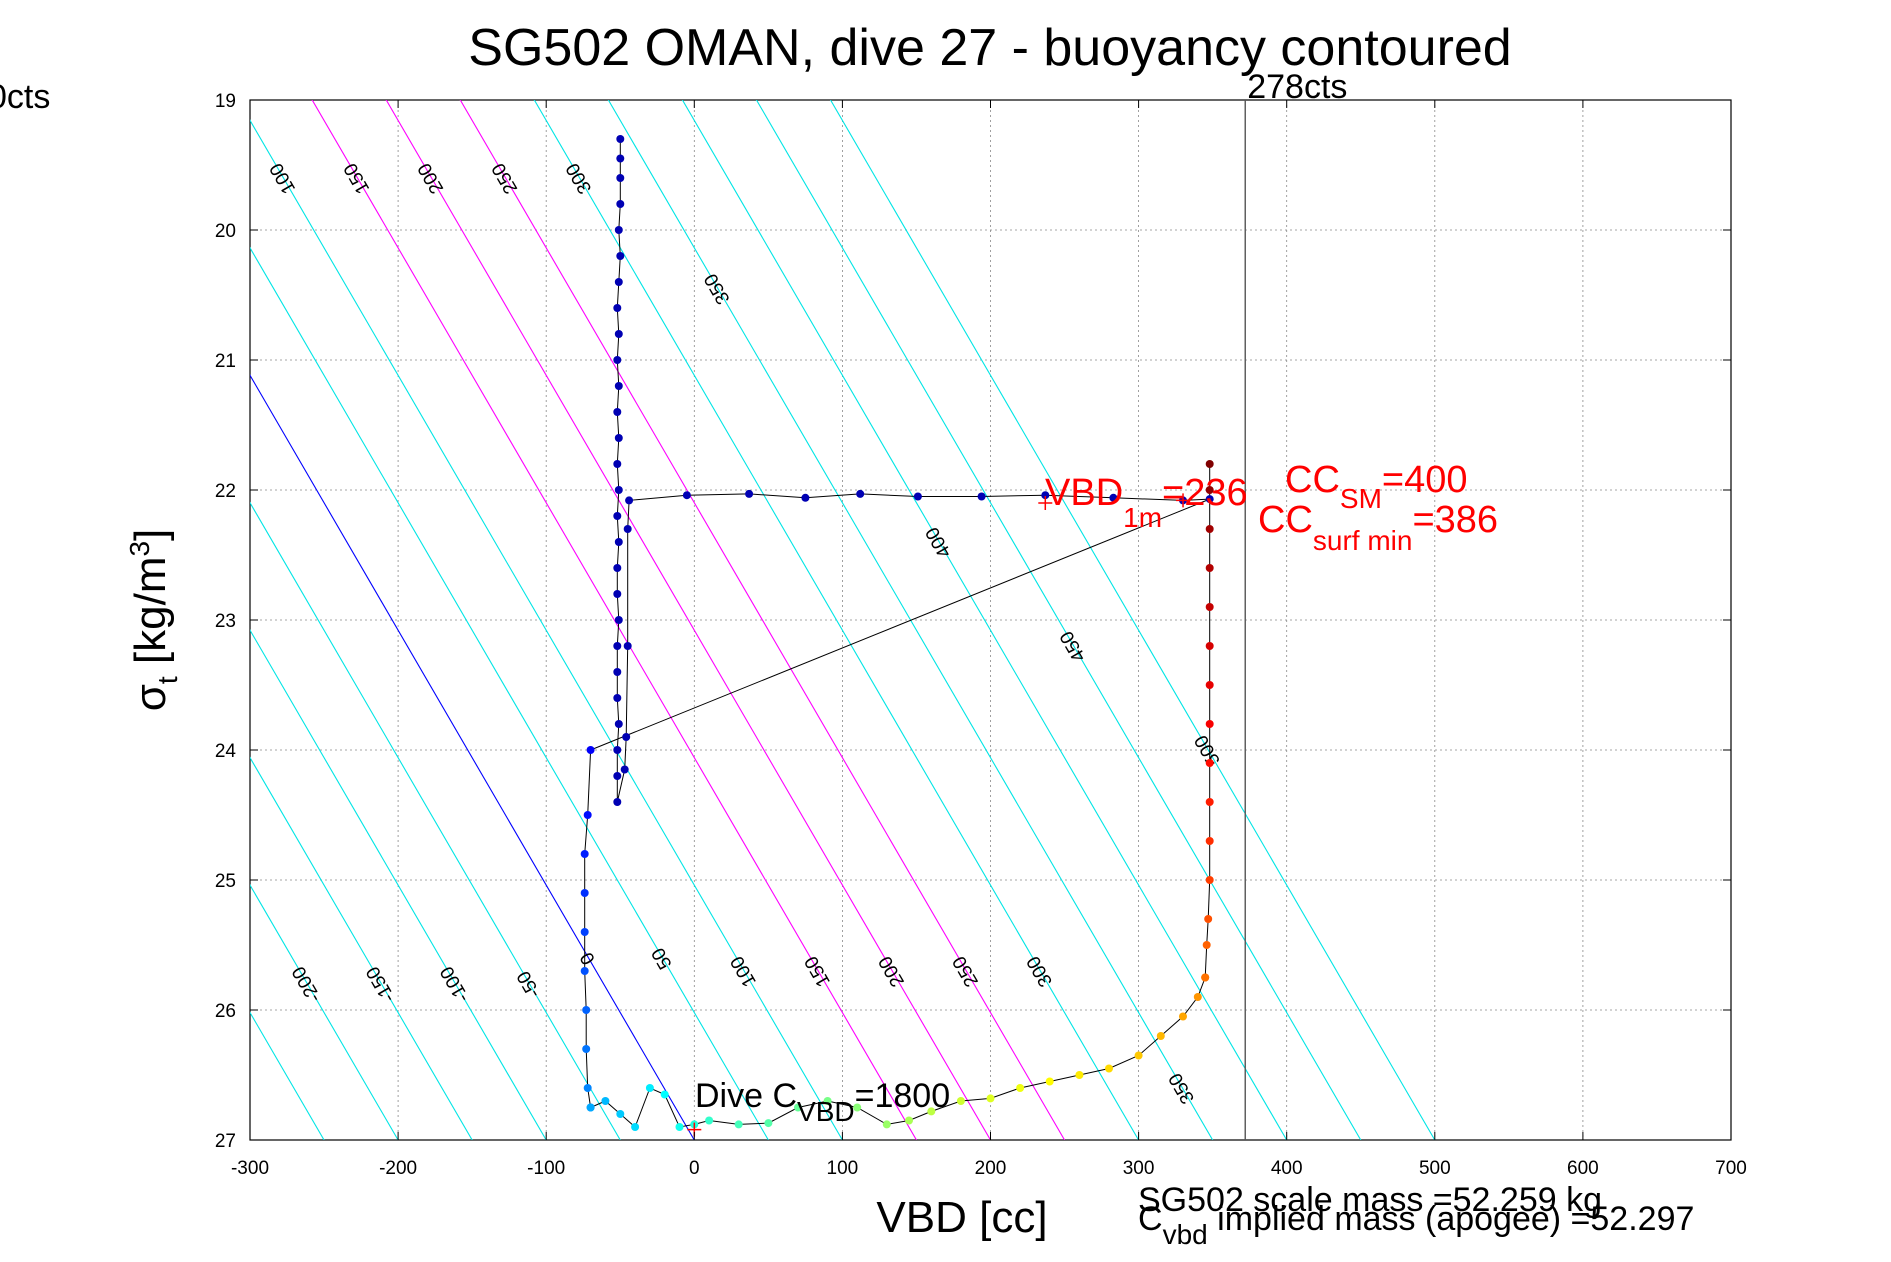  I want to click on x-tick-label: 600, so click(1583, 1168).